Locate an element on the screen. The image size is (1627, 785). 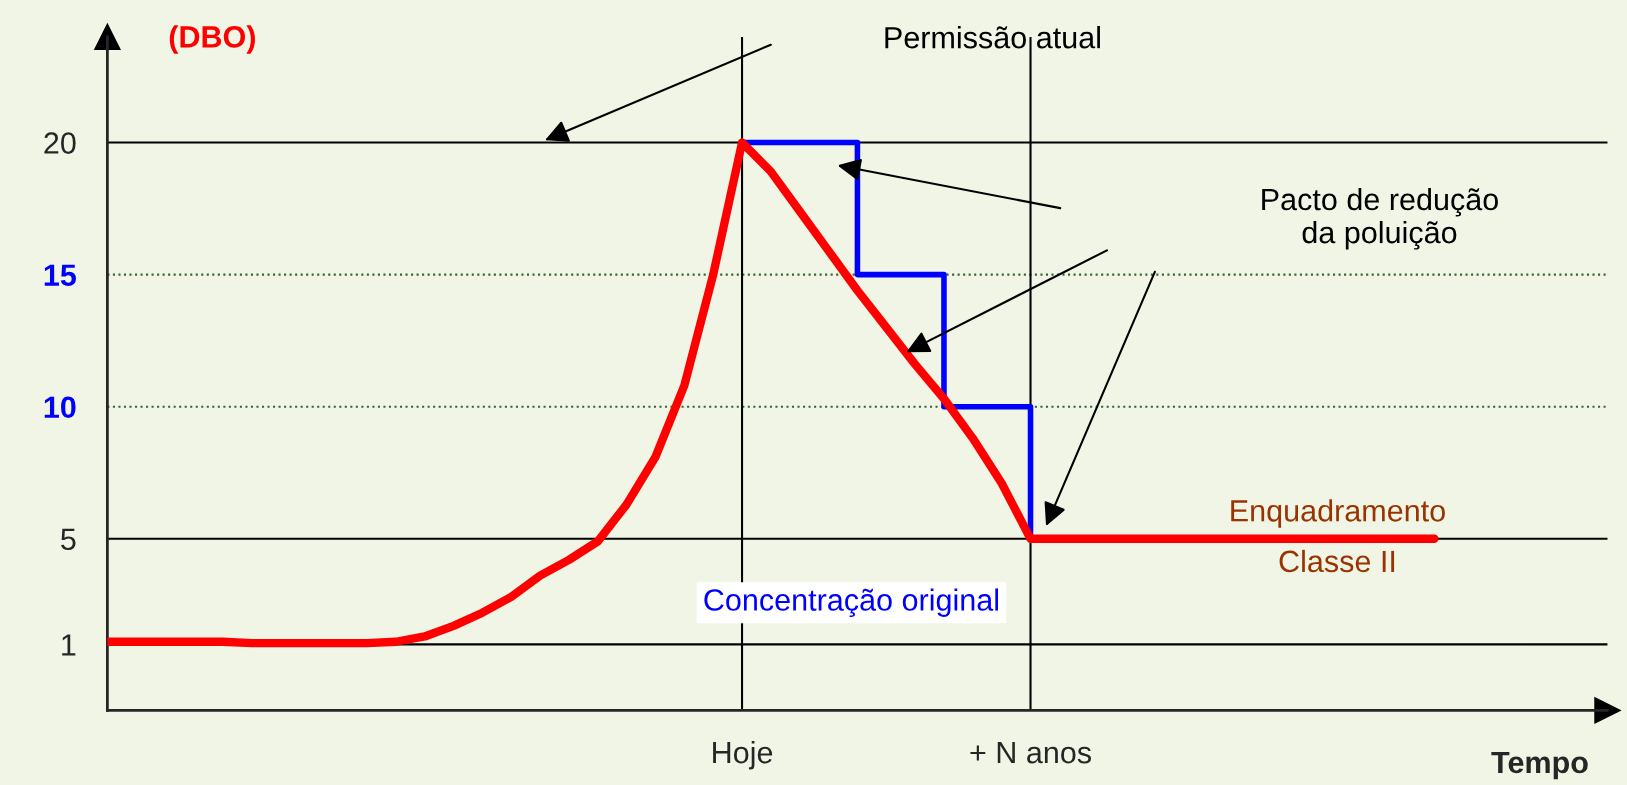
y-tick-label: 10 is located at coordinates (60, 407).